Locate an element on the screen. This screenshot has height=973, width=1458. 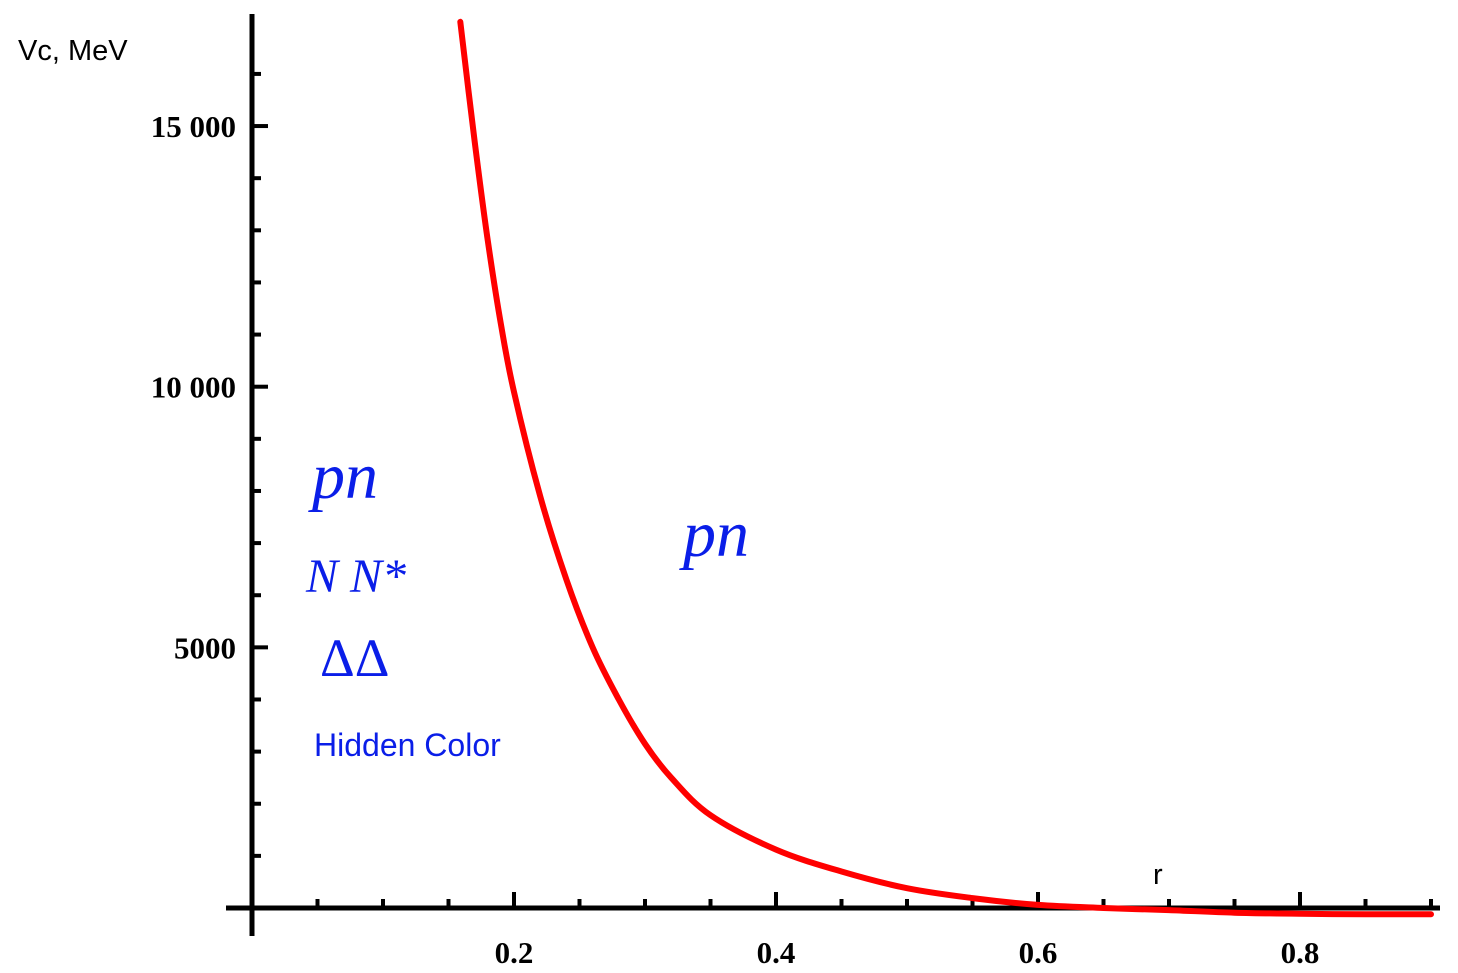
y-axis-title: Vc, MeV is located at coordinates (73, 51).